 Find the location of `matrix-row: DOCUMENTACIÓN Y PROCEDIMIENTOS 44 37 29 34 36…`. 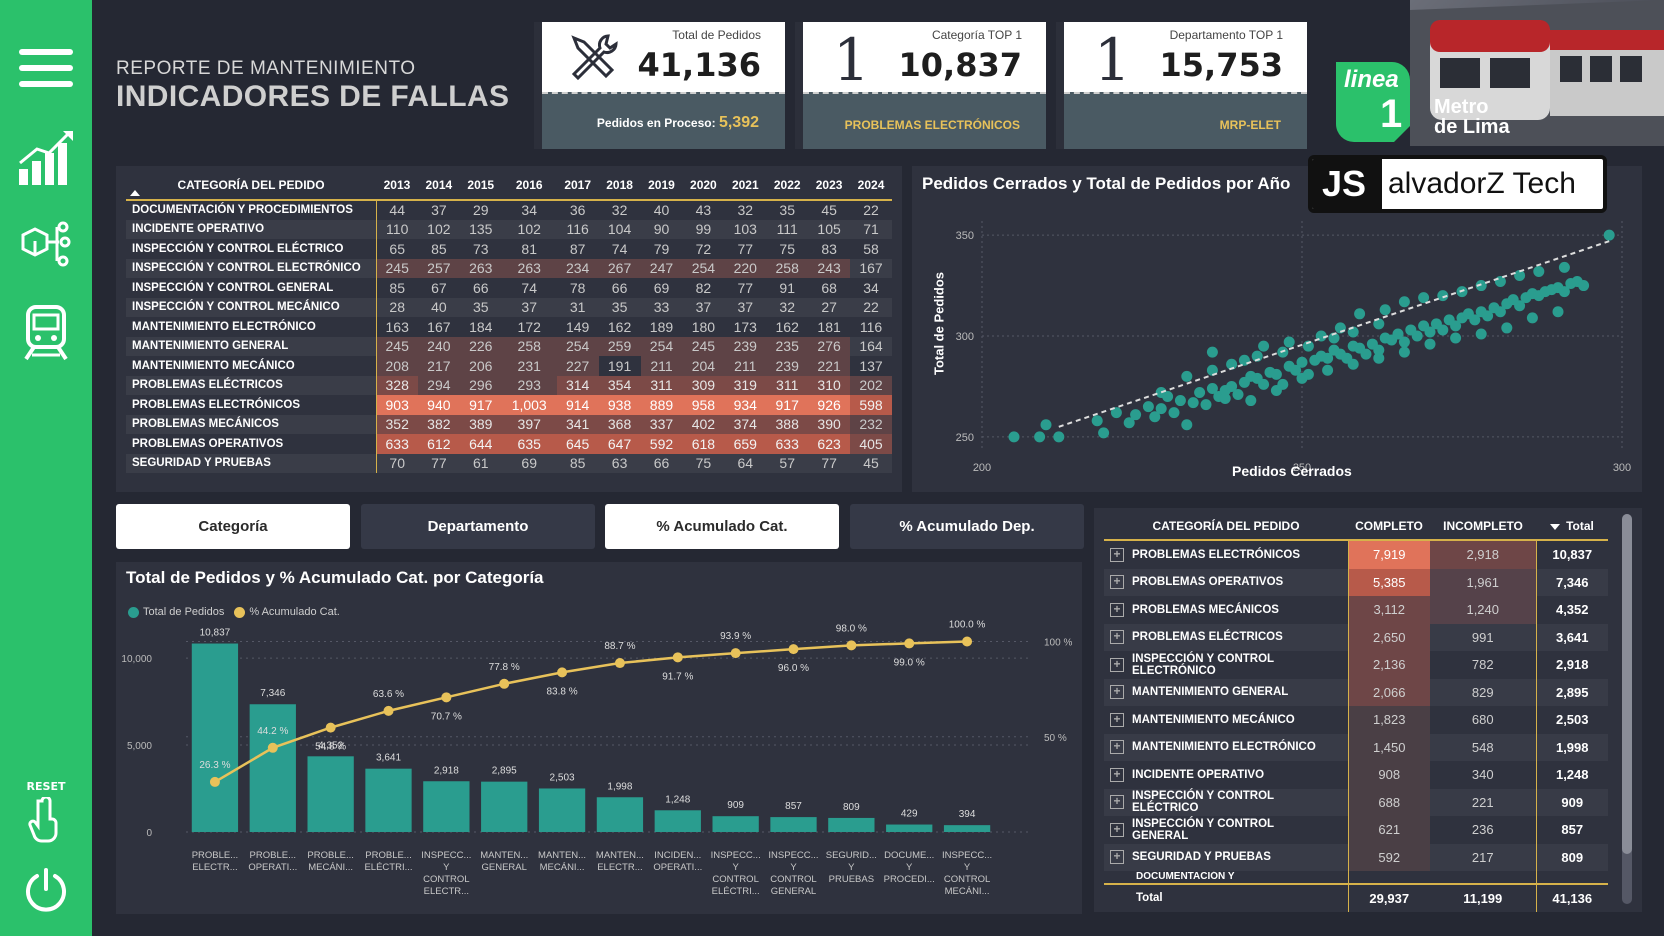

matrix-row: DOCUMENTACIÓN Y PROCEDIMIENTOS 44 37 29 34 36… is located at coordinates (509, 210).